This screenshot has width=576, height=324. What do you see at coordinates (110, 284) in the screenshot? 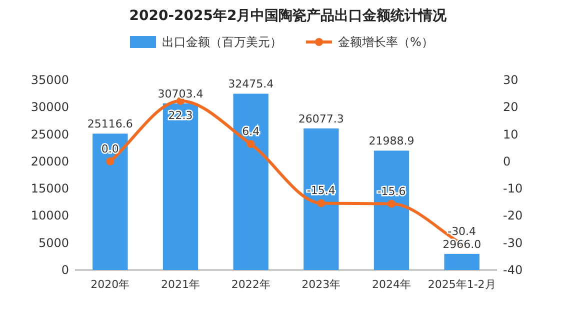
I see `x-tick-label: 2020年` at bounding box center [110, 284].